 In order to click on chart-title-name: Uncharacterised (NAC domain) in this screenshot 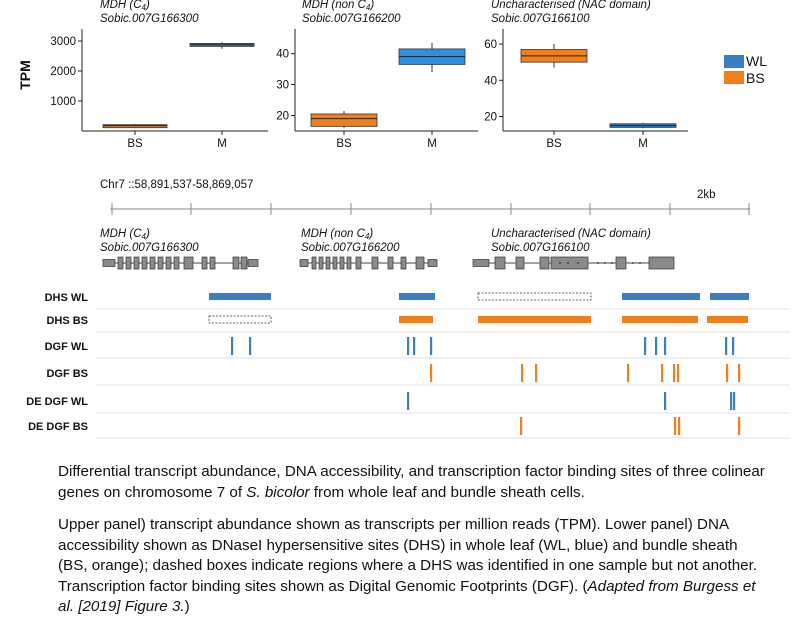, I will do `click(571, 5)`.